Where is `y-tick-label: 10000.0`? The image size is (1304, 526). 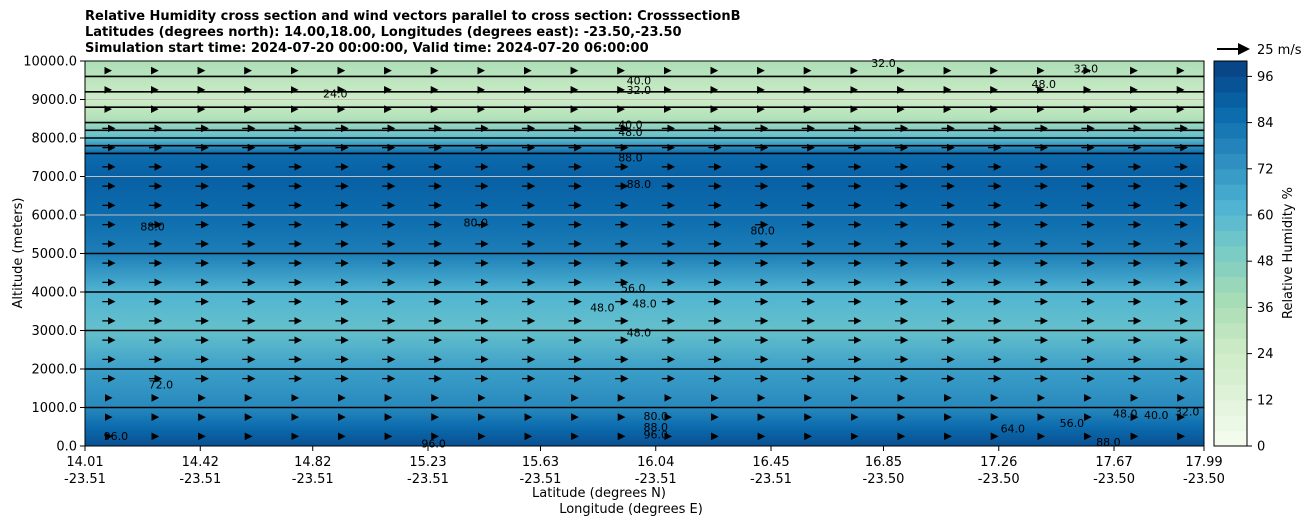
y-tick-label: 10000.0 is located at coordinates (50, 62).